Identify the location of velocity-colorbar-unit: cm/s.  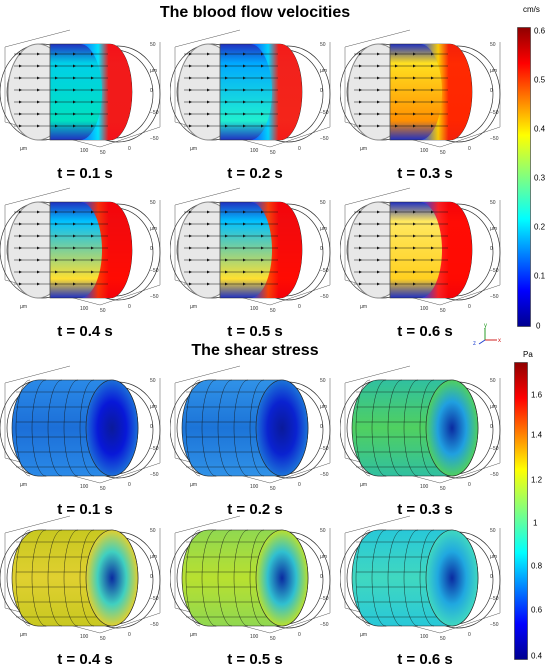
(531, 9).